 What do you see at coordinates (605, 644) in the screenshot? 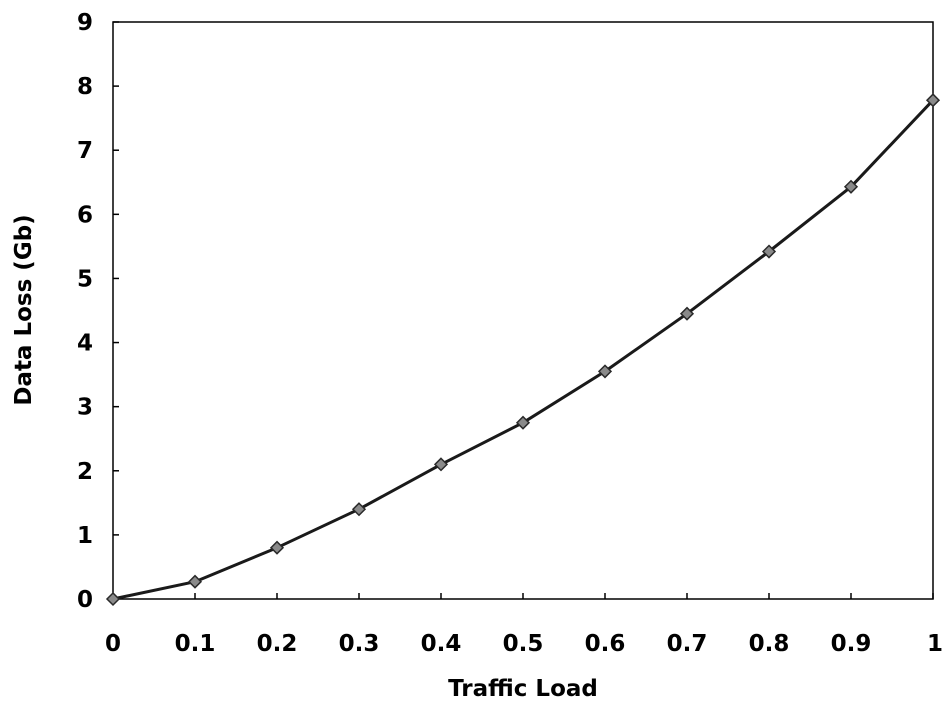
I see `x-tick-label: 0.6` at bounding box center [605, 644].